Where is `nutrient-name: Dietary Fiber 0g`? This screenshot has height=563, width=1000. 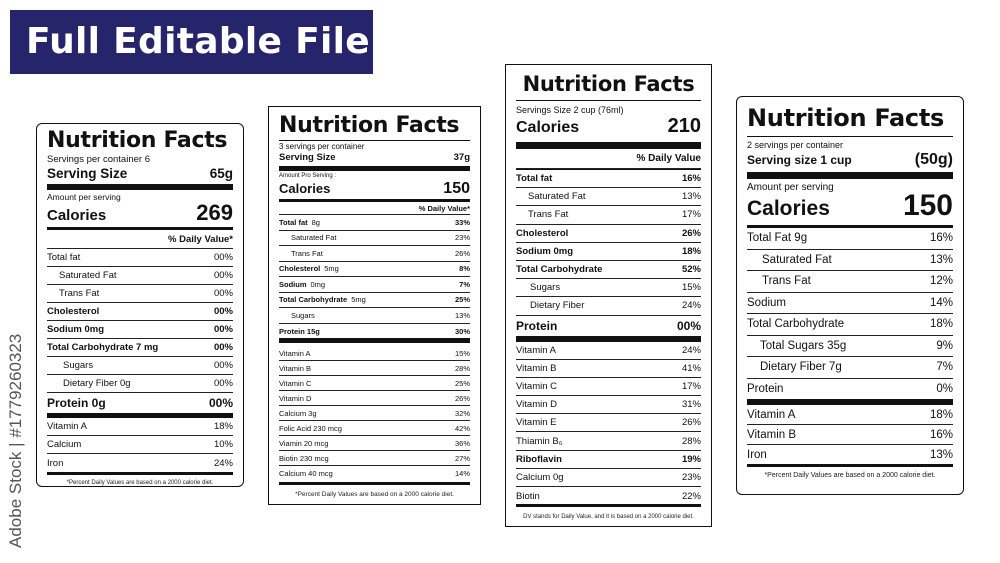 nutrient-name: Dietary Fiber 0g is located at coordinates (89, 383).